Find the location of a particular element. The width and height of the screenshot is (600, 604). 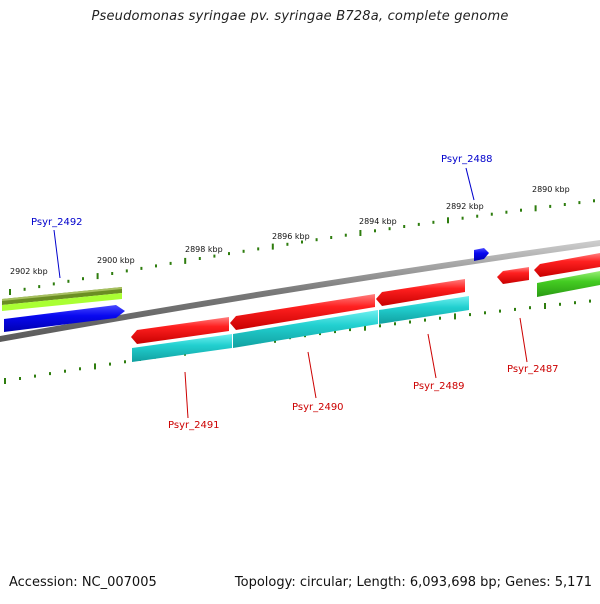

olive-lime-feature is located at coordinates (62, 299).